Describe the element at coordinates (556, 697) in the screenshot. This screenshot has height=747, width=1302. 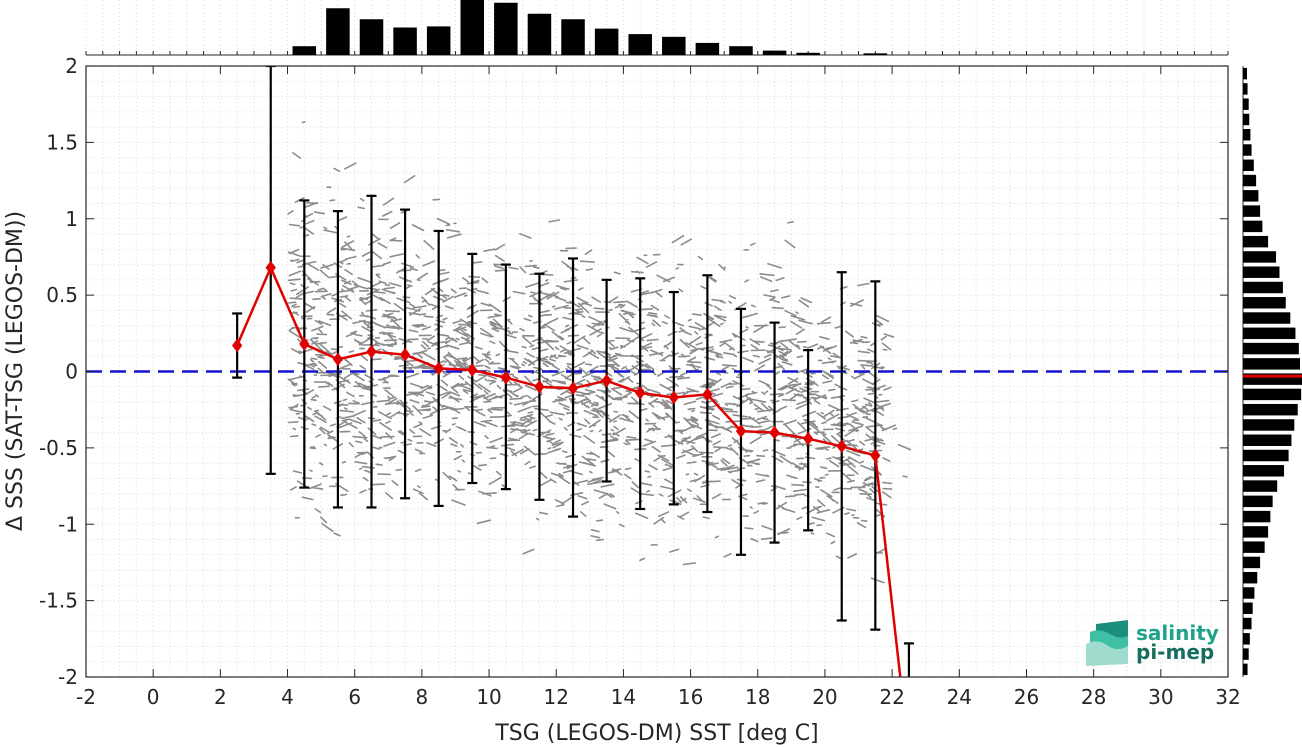
I see `x-tick-label: 12` at that location.